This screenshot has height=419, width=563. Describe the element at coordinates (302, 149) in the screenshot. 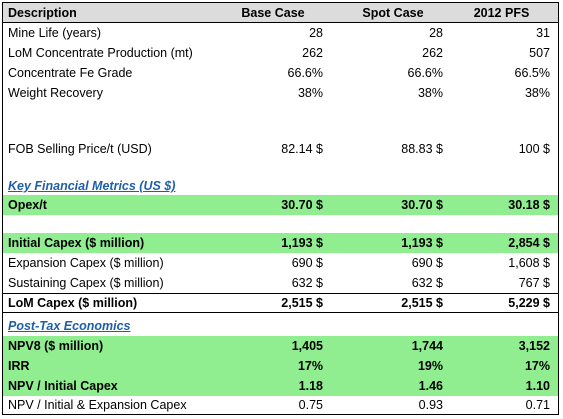

I see `base-value: 82.14 $` at that location.